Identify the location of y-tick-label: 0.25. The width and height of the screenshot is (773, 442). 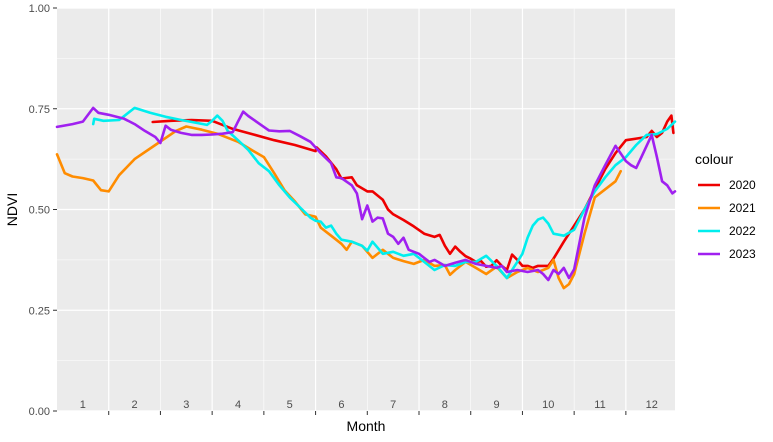
(39, 311).